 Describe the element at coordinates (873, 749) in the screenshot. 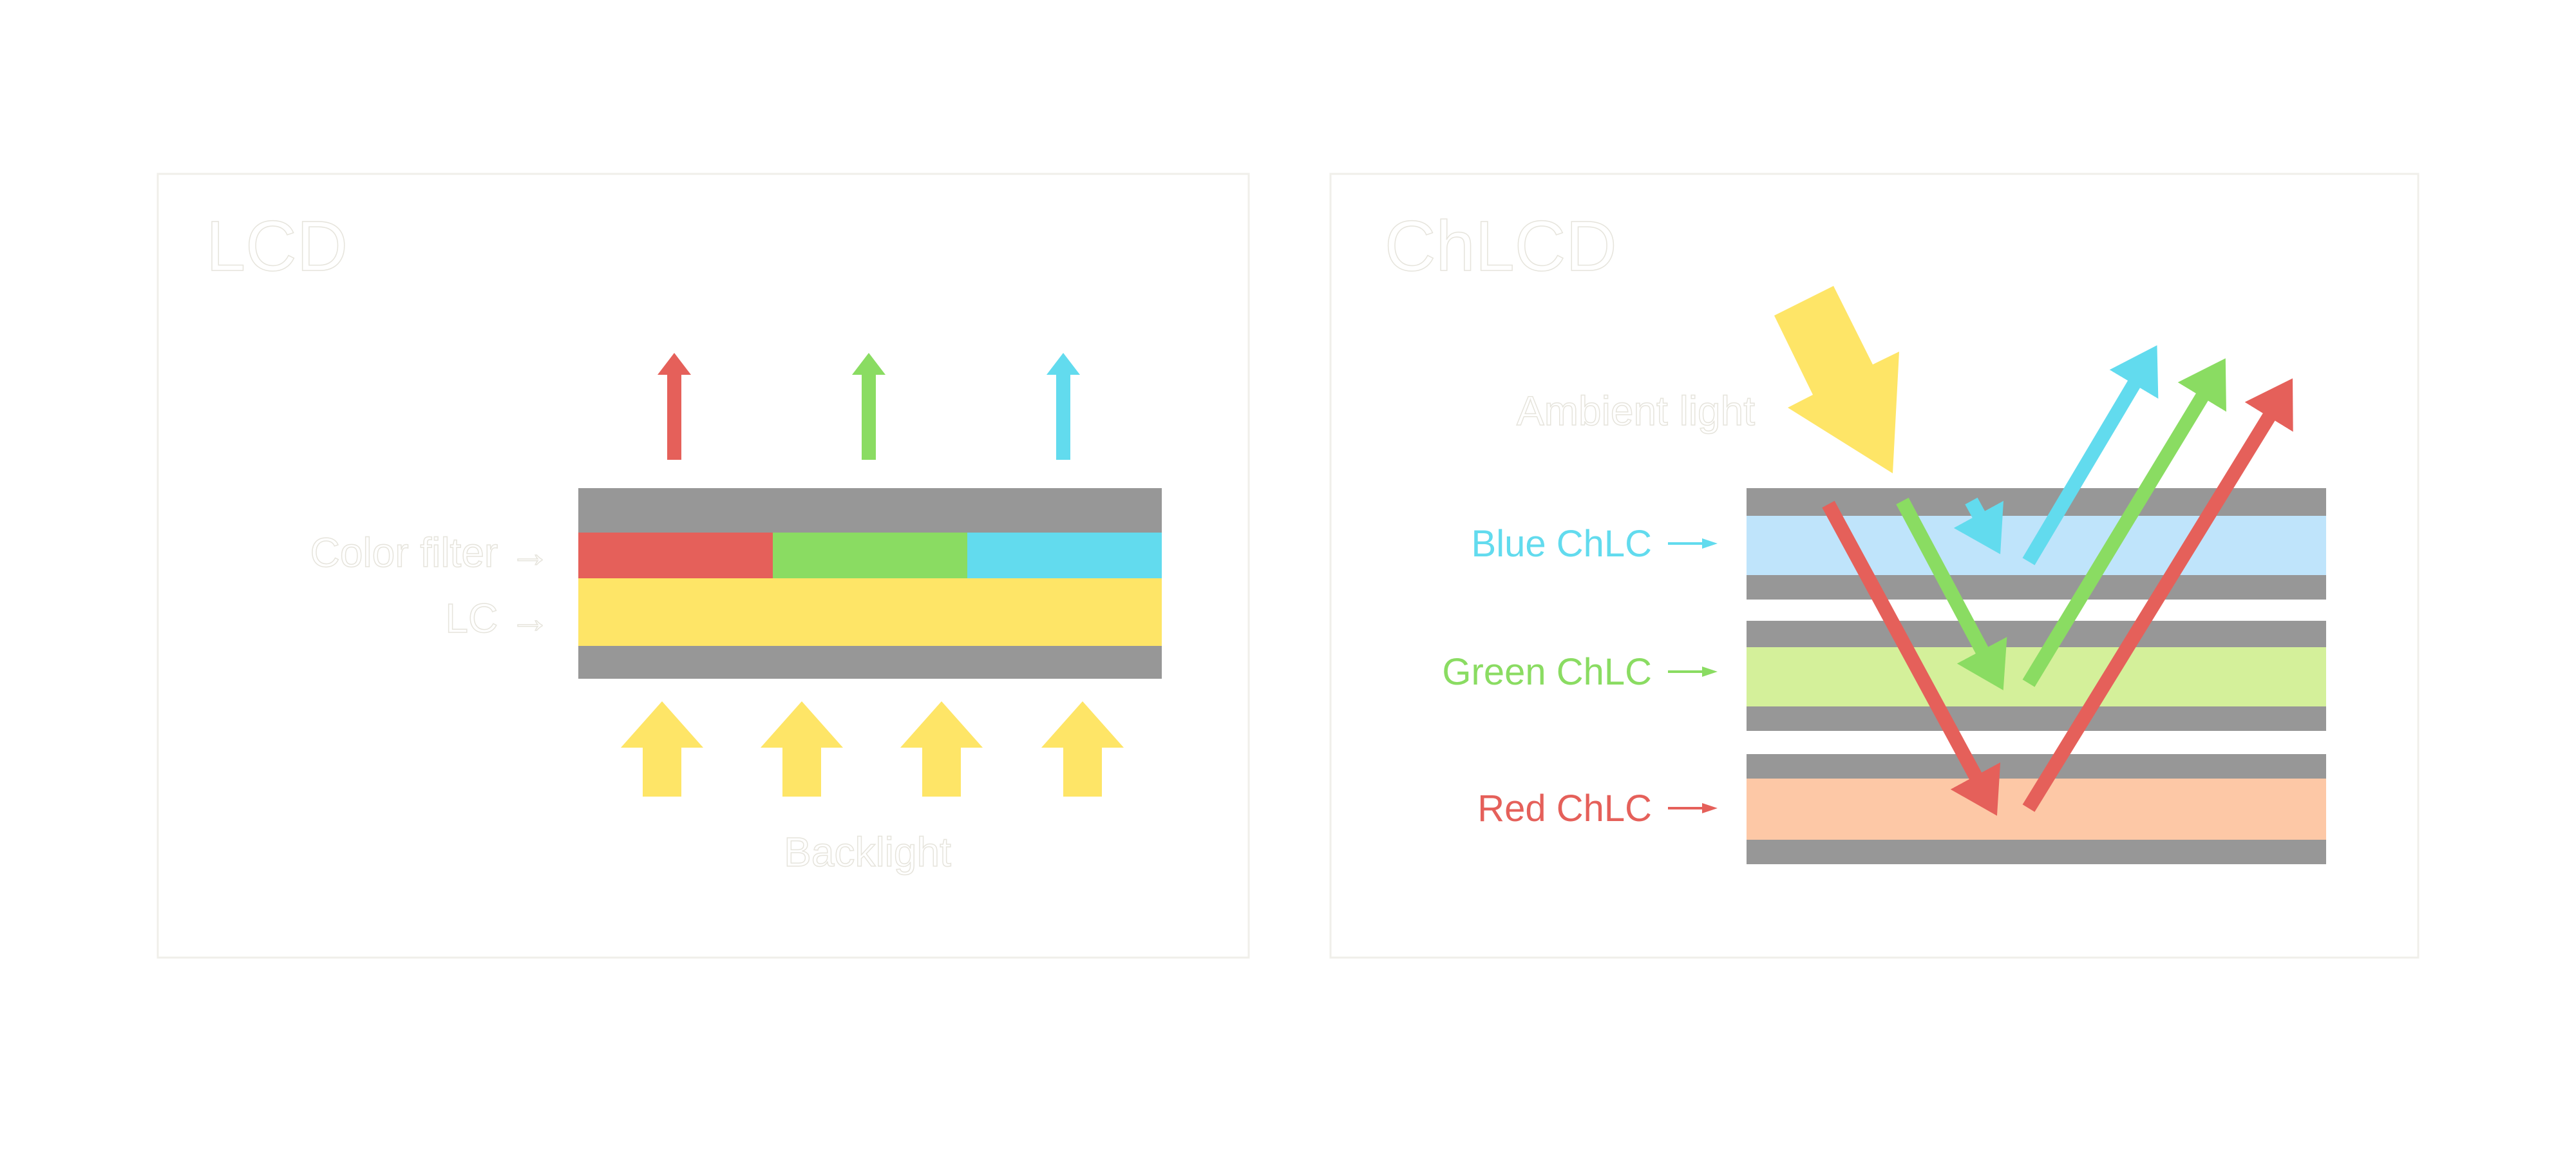

I see `backlight-arrows` at that location.